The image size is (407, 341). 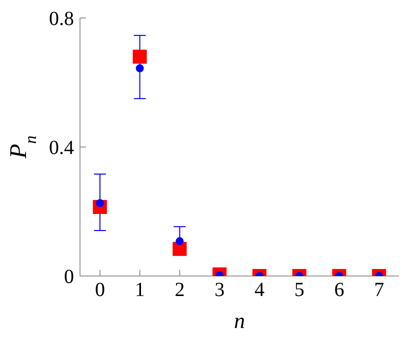 I want to click on x-tick-label: 3, so click(x=219, y=290).